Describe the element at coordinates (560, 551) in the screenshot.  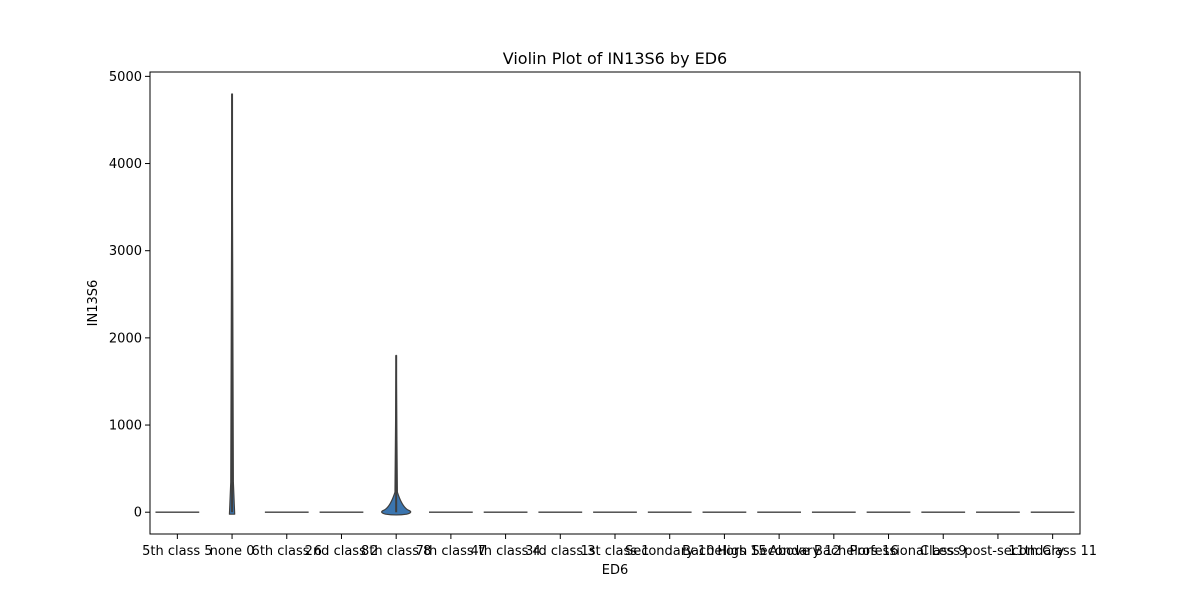
I see `x-tick-label: 3rd class 3` at that location.